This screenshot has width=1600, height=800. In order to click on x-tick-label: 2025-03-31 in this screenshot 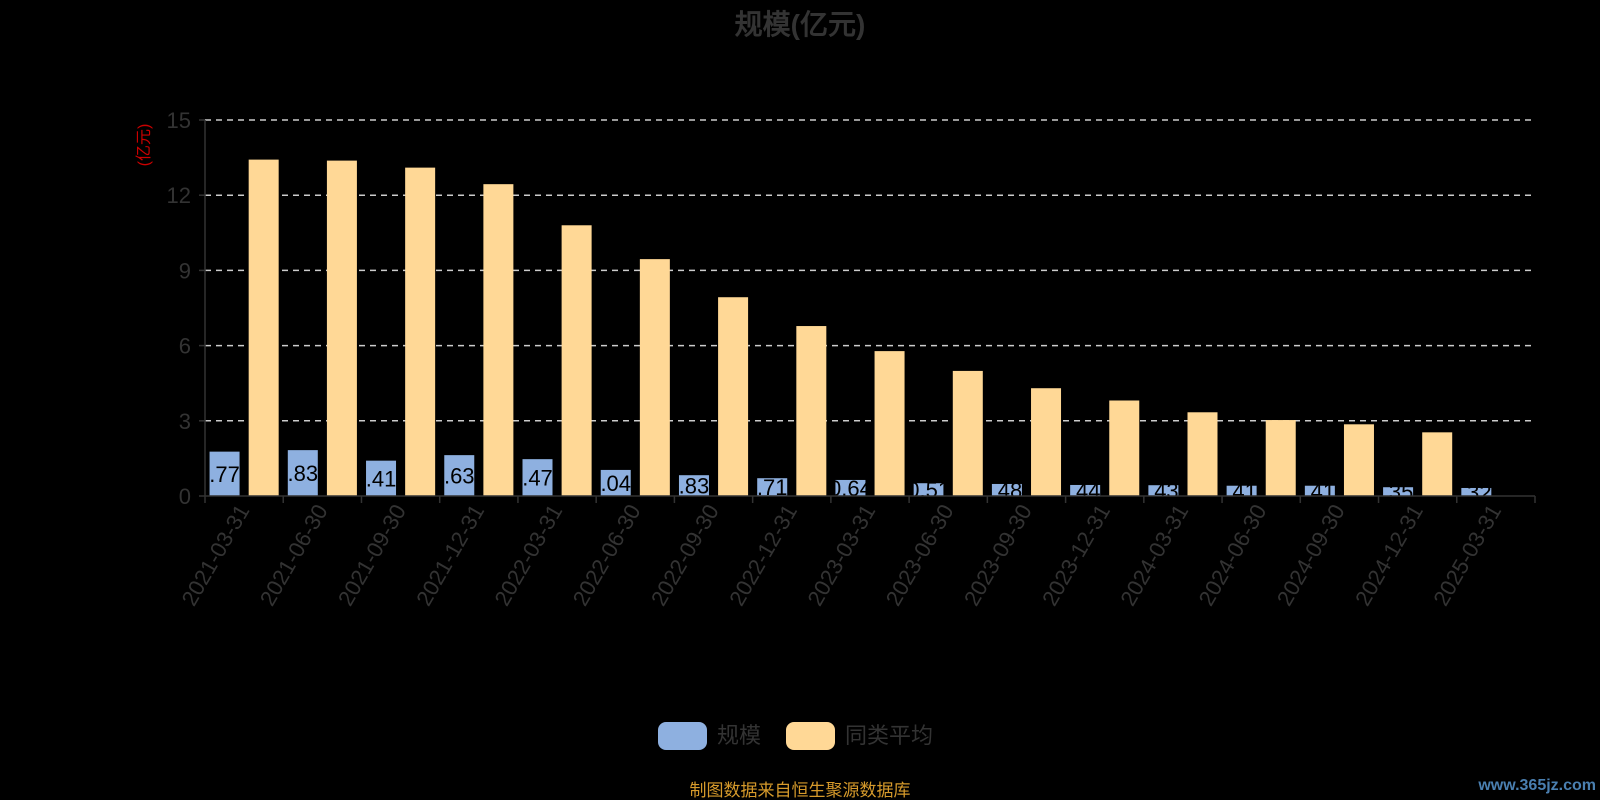, I will do `click(1467, 555)`.